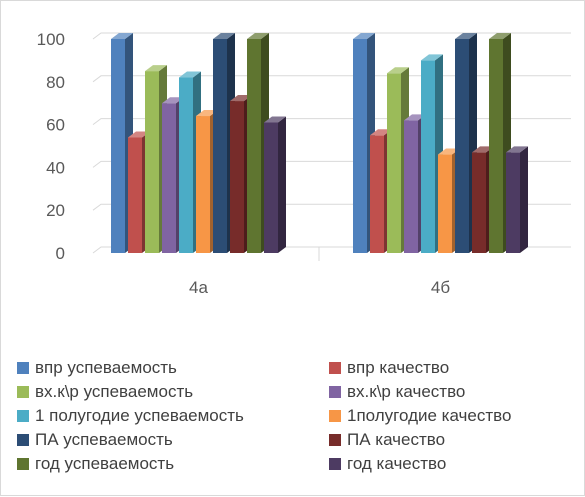 The image size is (585, 497). Describe the element at coordinates (440, 287) in the screenshot. I see `x-tick-label-1: 4б` at that location.